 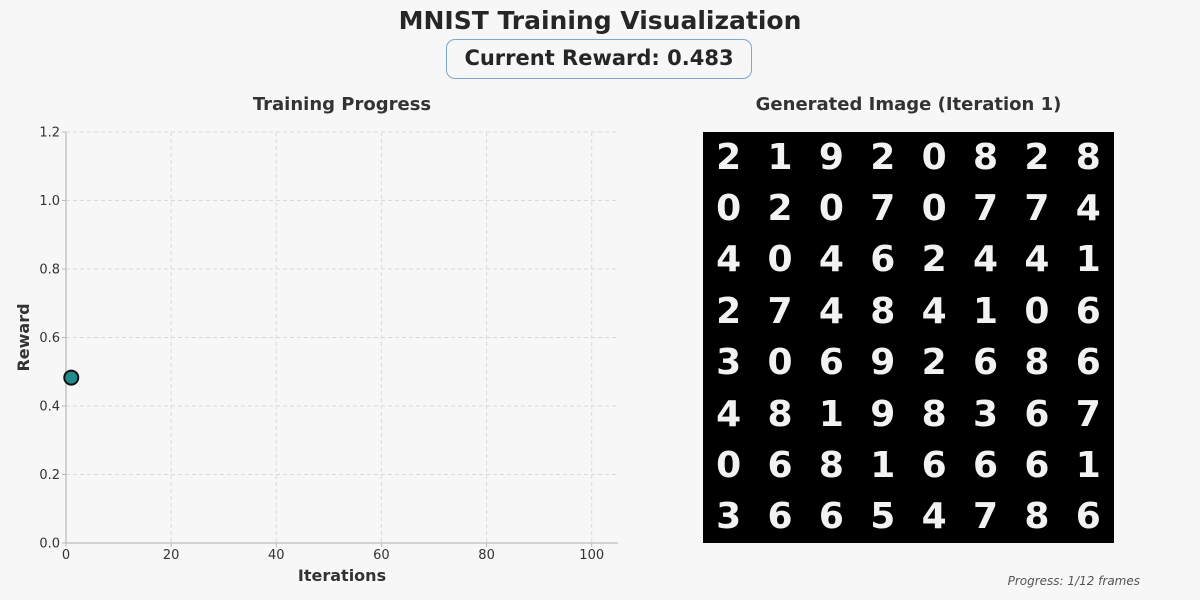 What do you see at coordinates (49, 407) in the screenshot?
I see `y-tick-label: 0.4` at bounding box center [49, 407].